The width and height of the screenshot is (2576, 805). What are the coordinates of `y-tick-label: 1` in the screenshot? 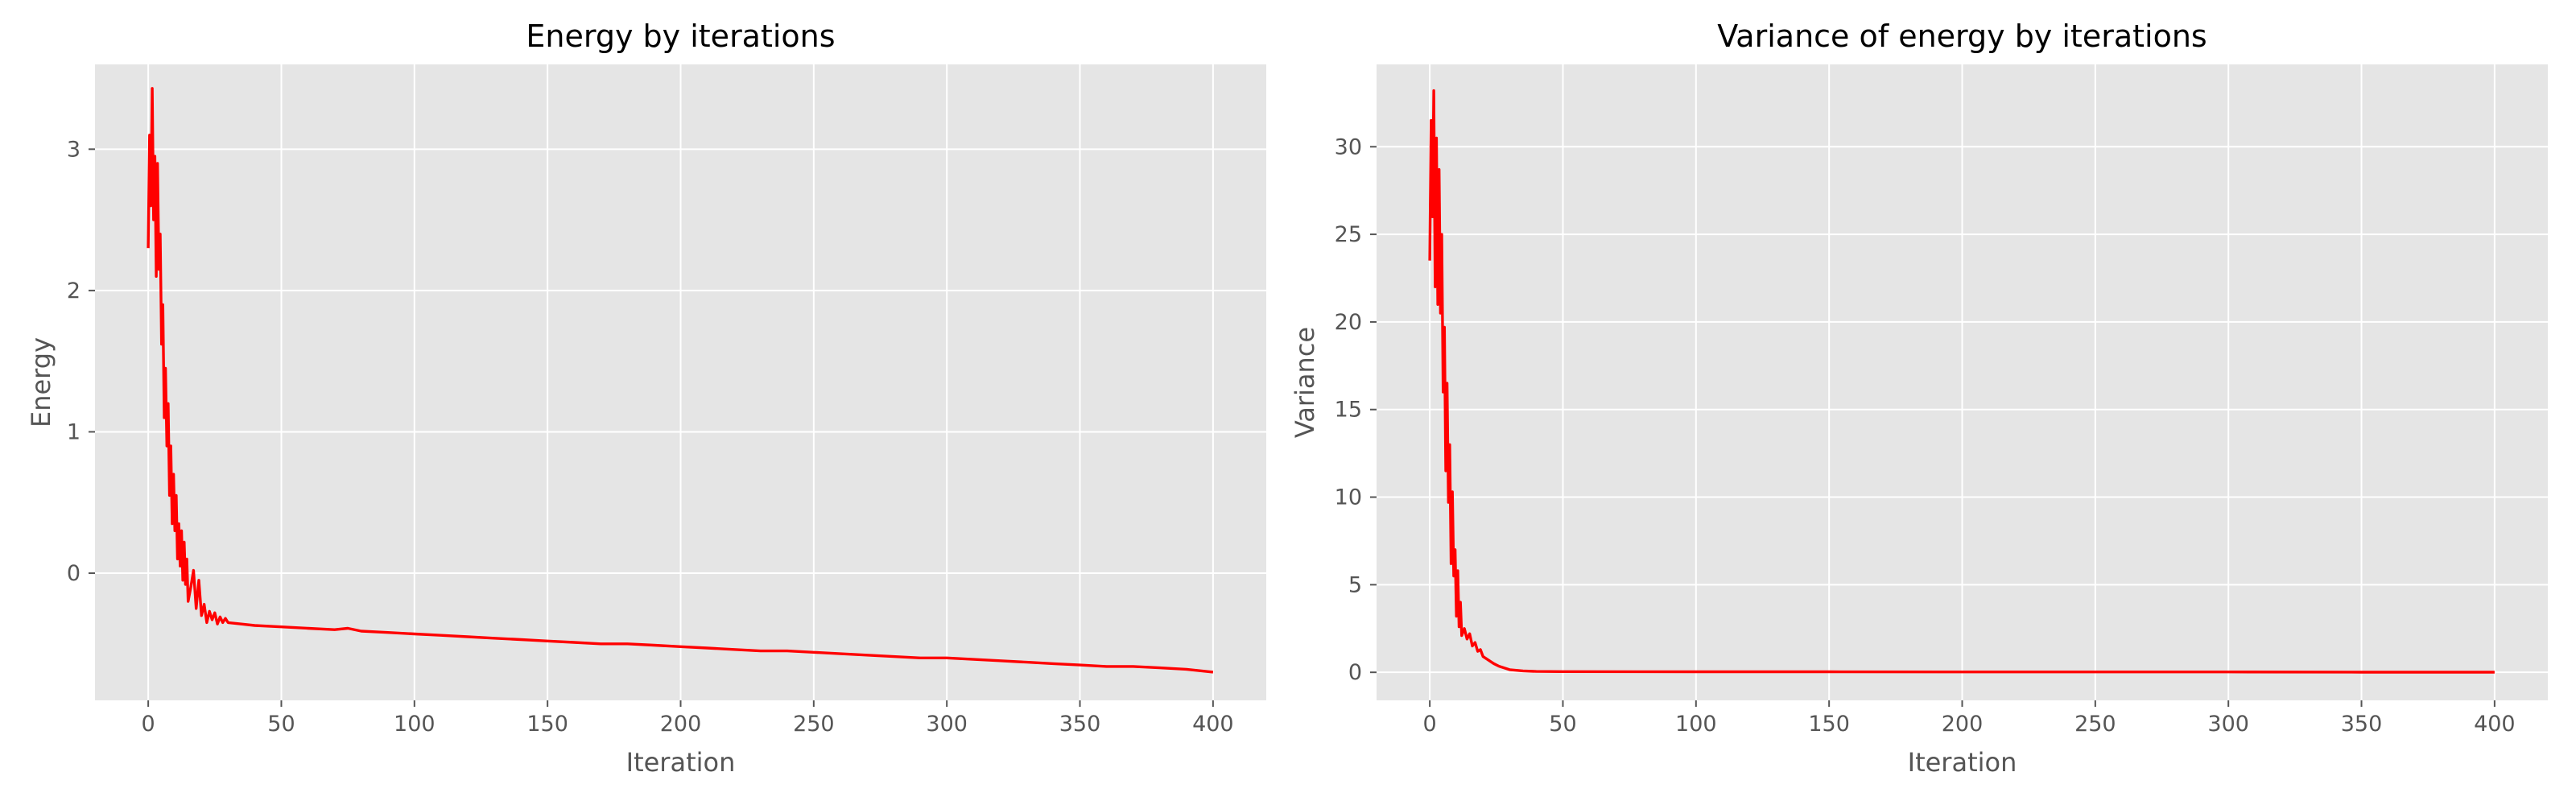 It's located at (73, 431).